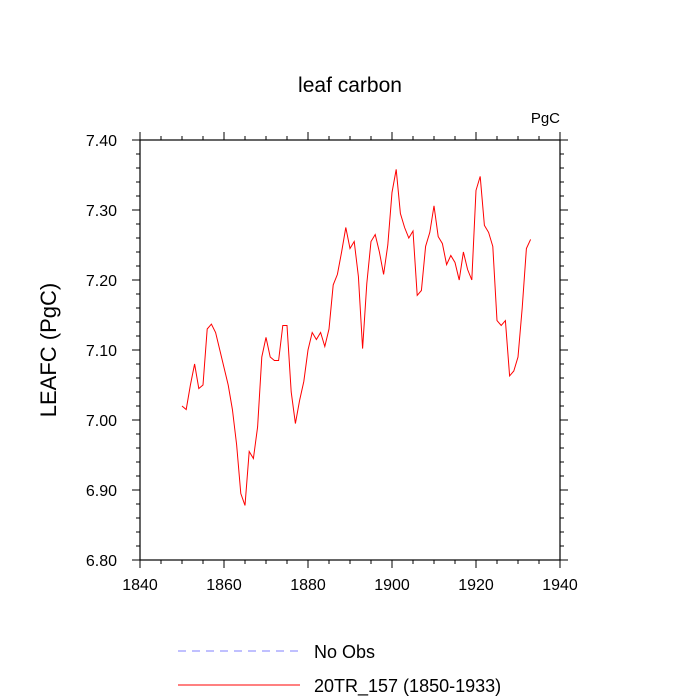  I want to click on y-tick-label: 7.20, so click(101, 281).